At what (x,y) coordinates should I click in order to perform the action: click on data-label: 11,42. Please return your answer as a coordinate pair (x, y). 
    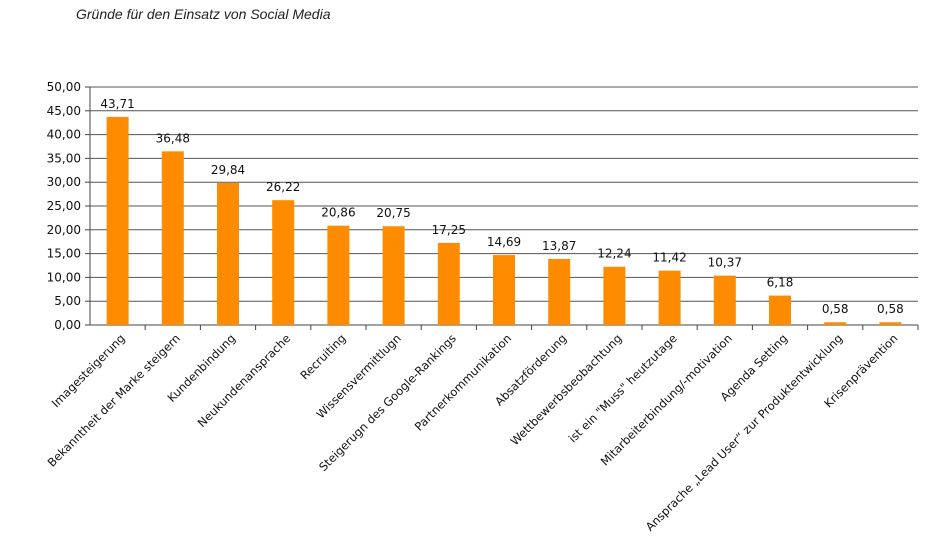
    Looking at the image, I should click on (669, 258).